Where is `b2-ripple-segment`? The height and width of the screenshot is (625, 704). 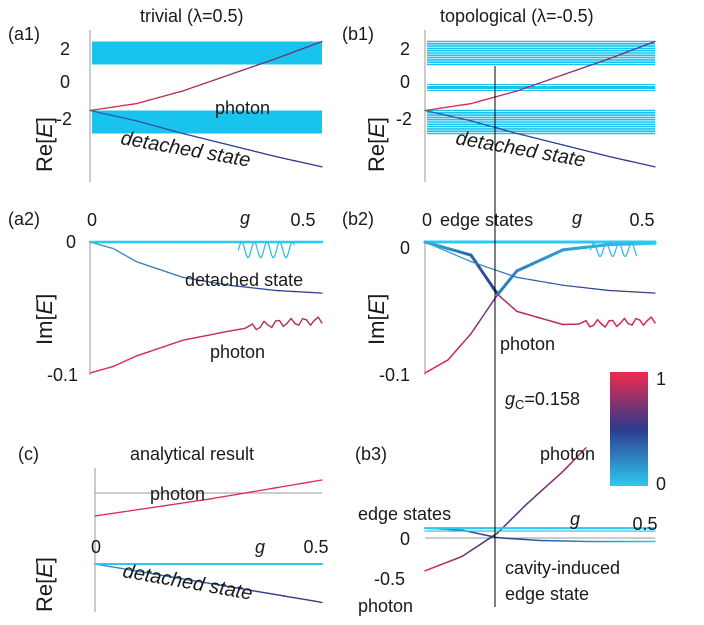 b2-ripple-segment is located at coordinates (636, 255).